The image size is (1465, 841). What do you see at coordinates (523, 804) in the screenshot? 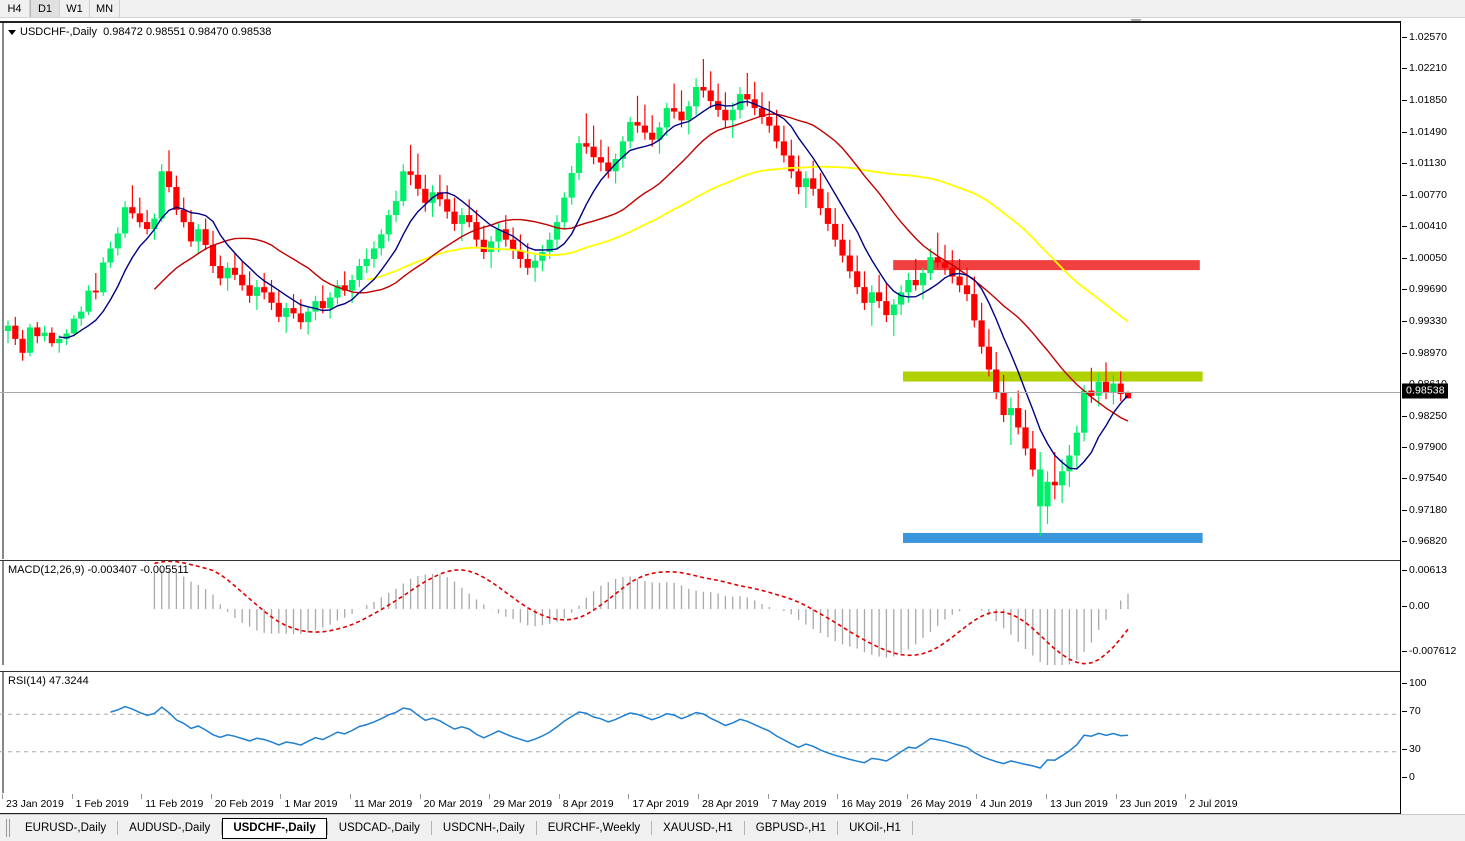
I see `date-tick-label: 29 Mar 2019` at bounding box center [523, 804].